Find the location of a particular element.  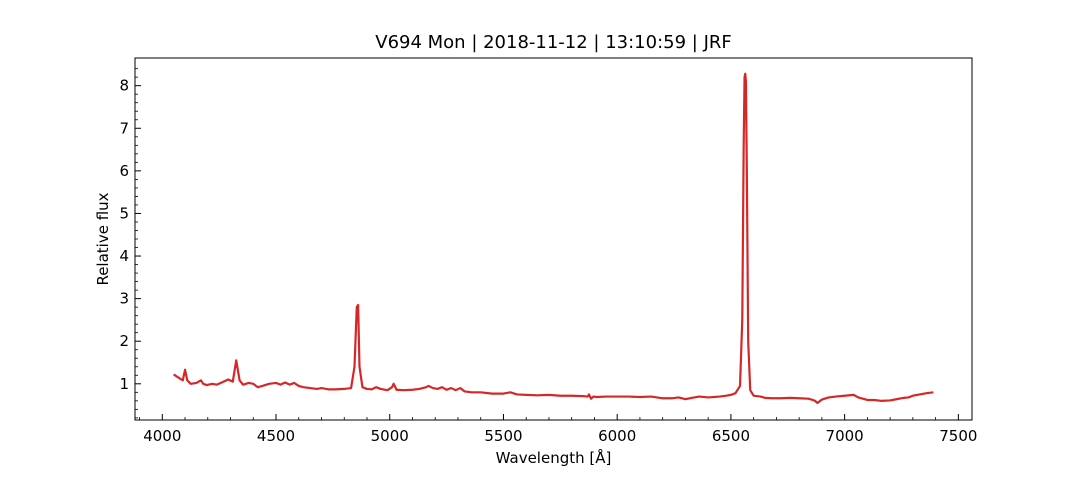

y-tick-label: 8 is located at coordinates (124, 86).